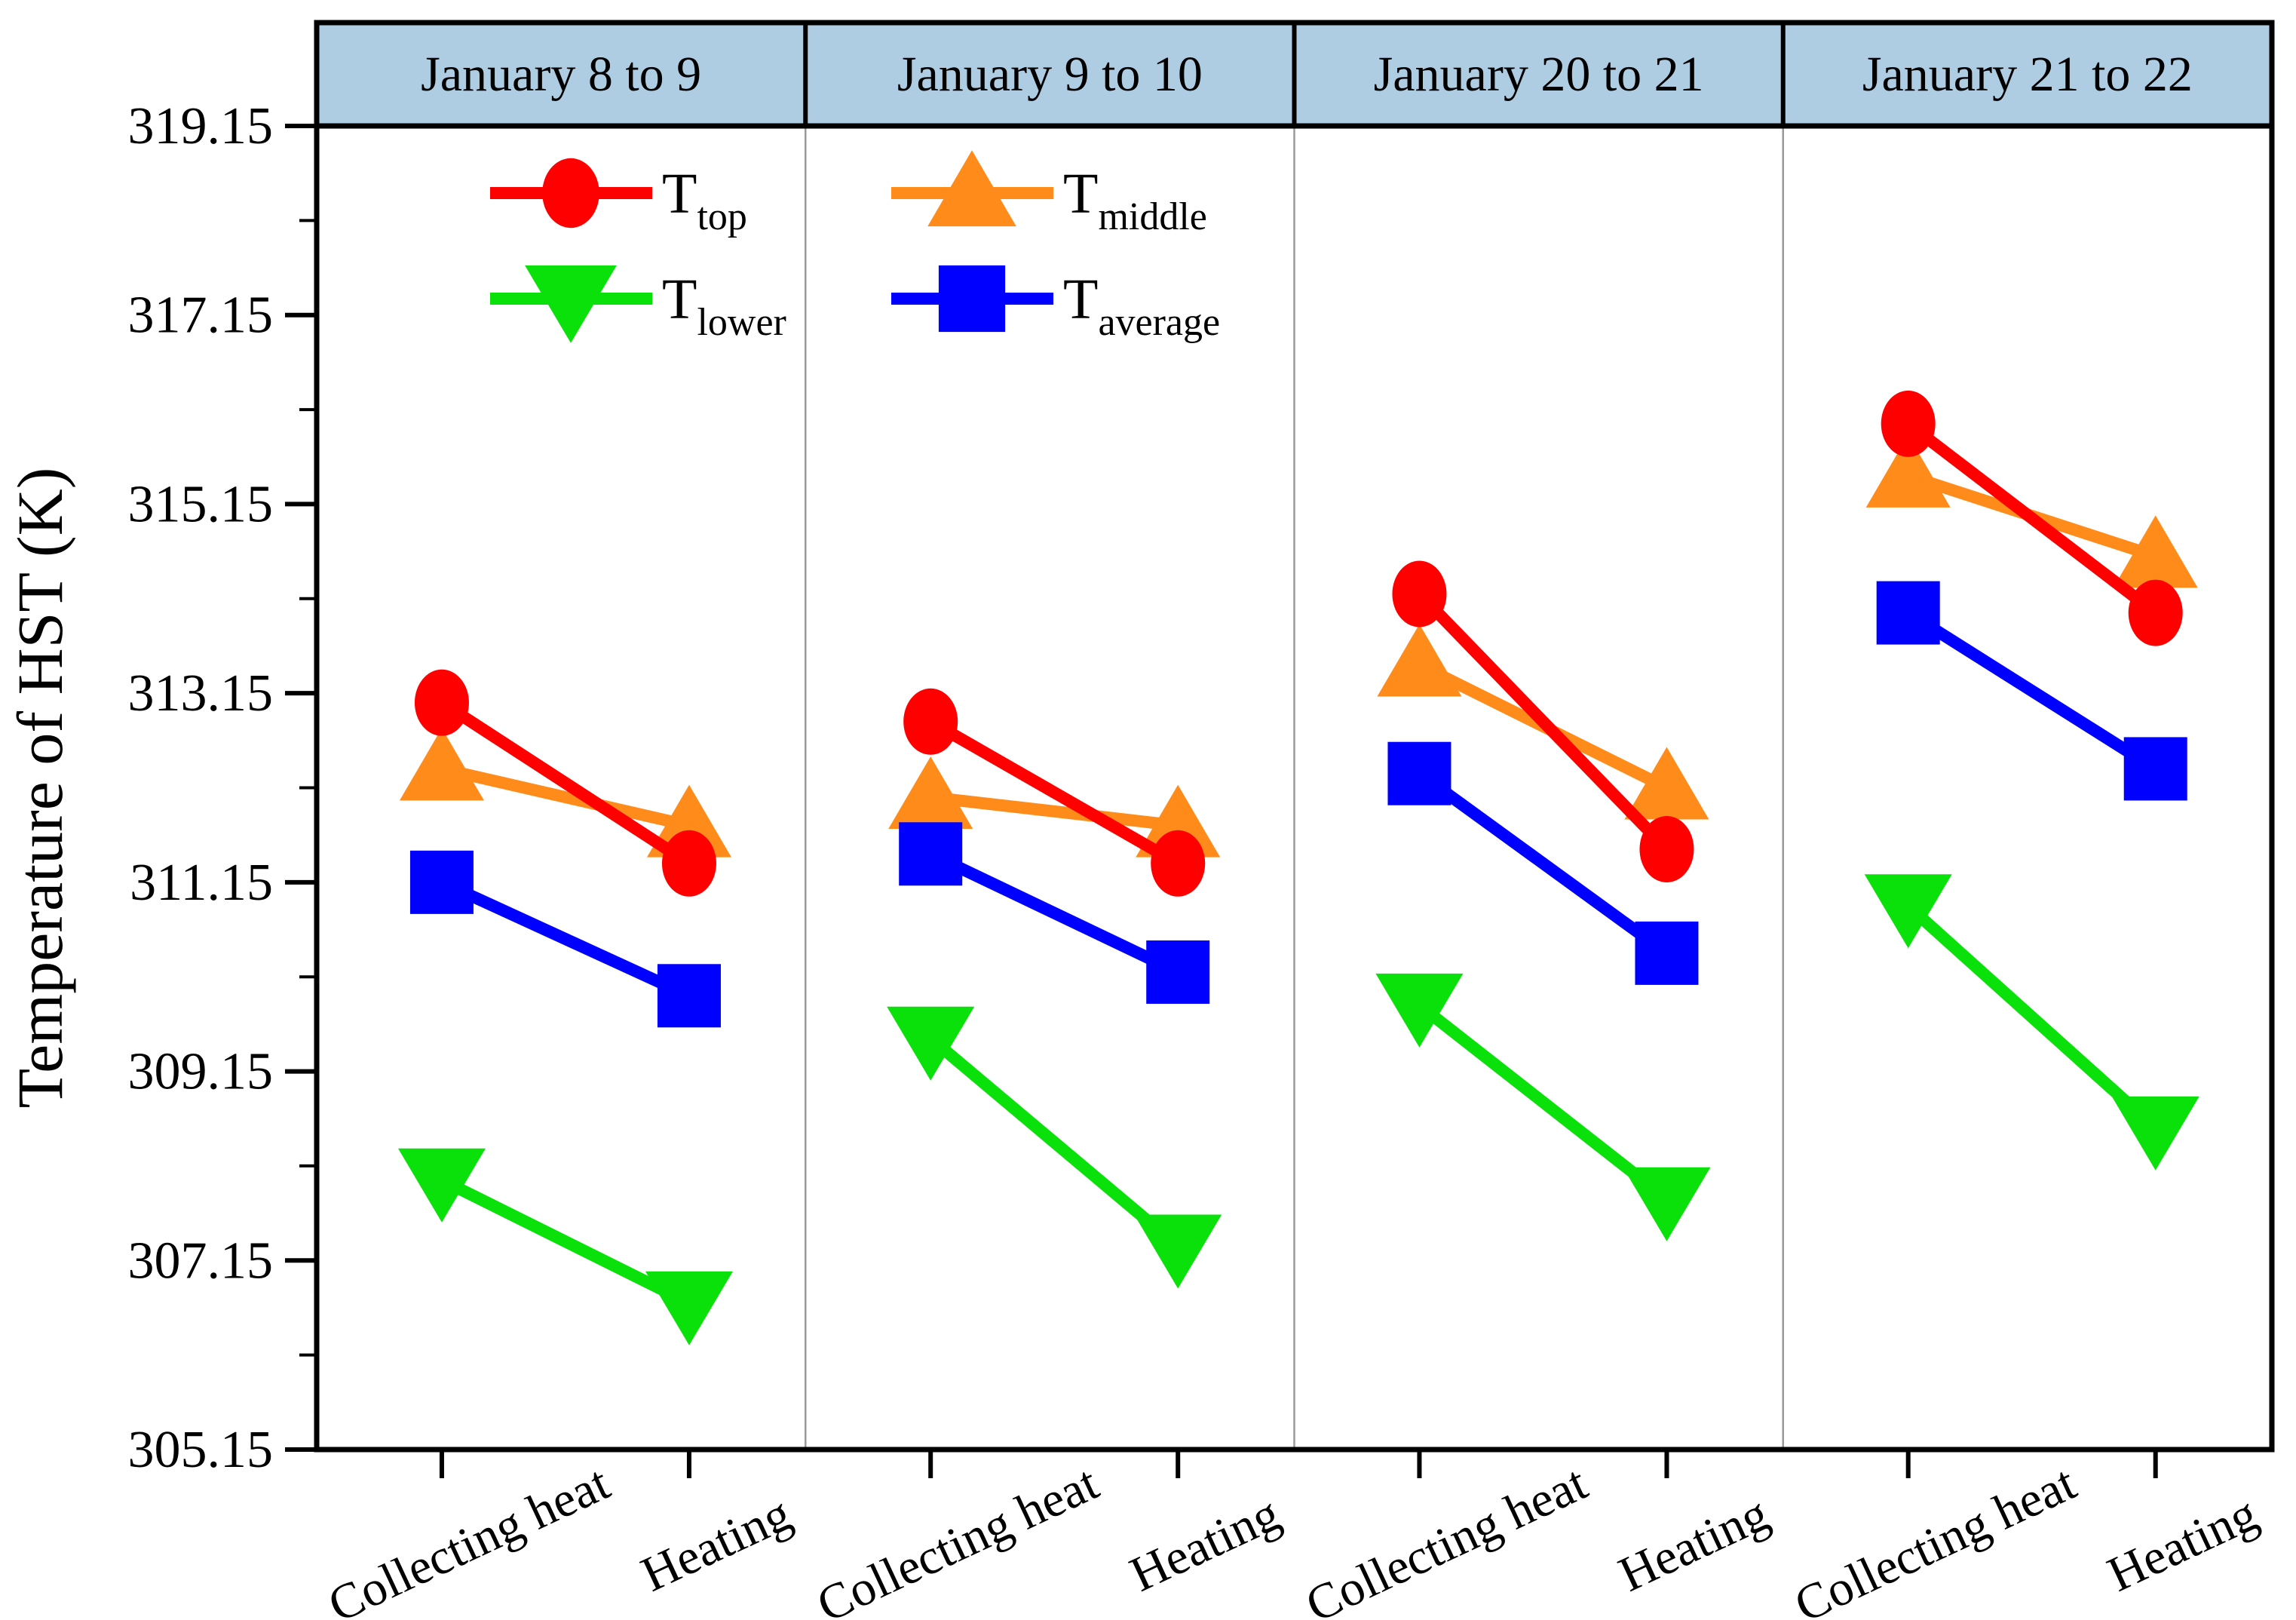 Image resolution: width=2296 pixels, height=1620 pixels. What do you see at coordinates (1050, 74) in the screenshot?
I see `panel-header-label: January 9 to 10` at bounding box center [1050, 74].